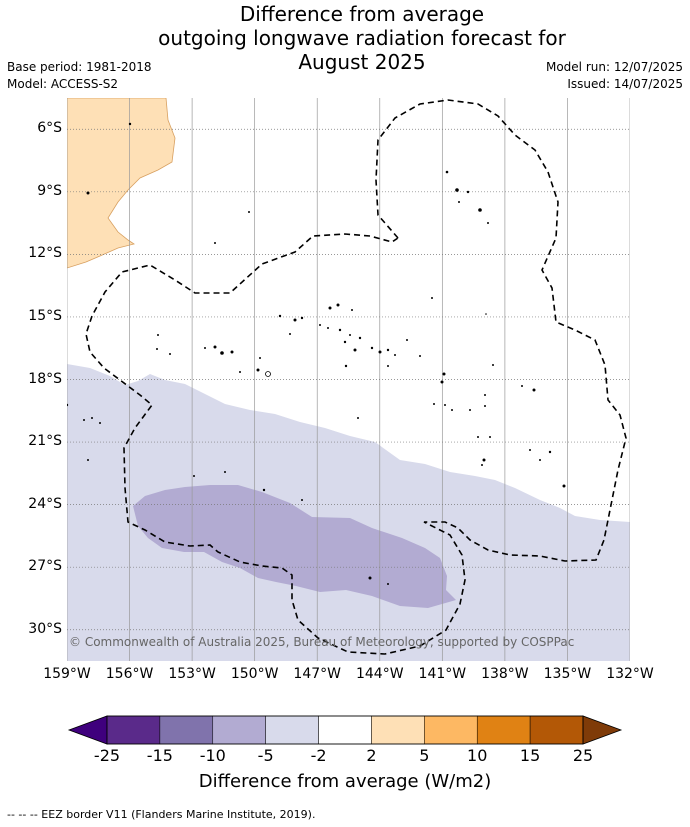 Image resolution: width=690 pixels, height=827 pixels. What do you see at coordinates (602, 730) in the screenshot?
I see `colorbar-over-arrow` at bounding box center [602, 730].